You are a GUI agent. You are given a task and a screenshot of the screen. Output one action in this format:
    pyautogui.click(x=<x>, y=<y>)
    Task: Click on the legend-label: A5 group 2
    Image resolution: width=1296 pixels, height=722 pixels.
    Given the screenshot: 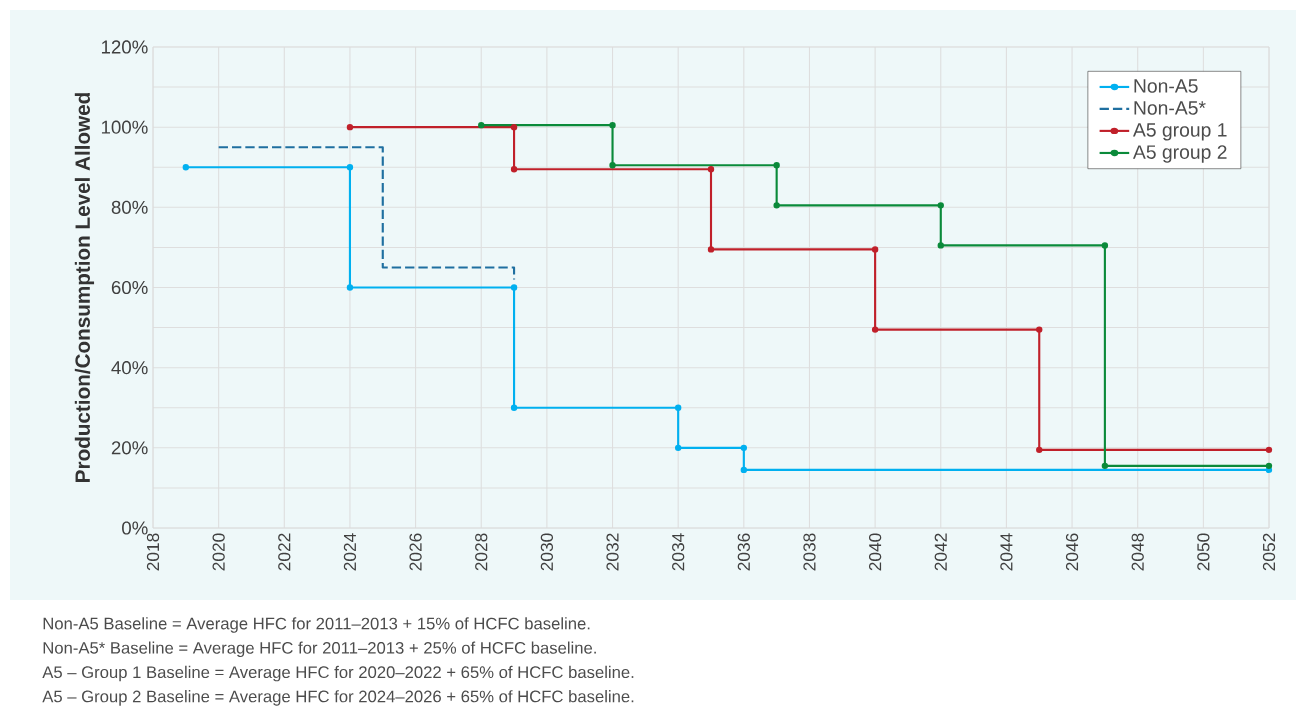 What is the action you would take?
    pyautogui.click(x=1179, y=154)
    